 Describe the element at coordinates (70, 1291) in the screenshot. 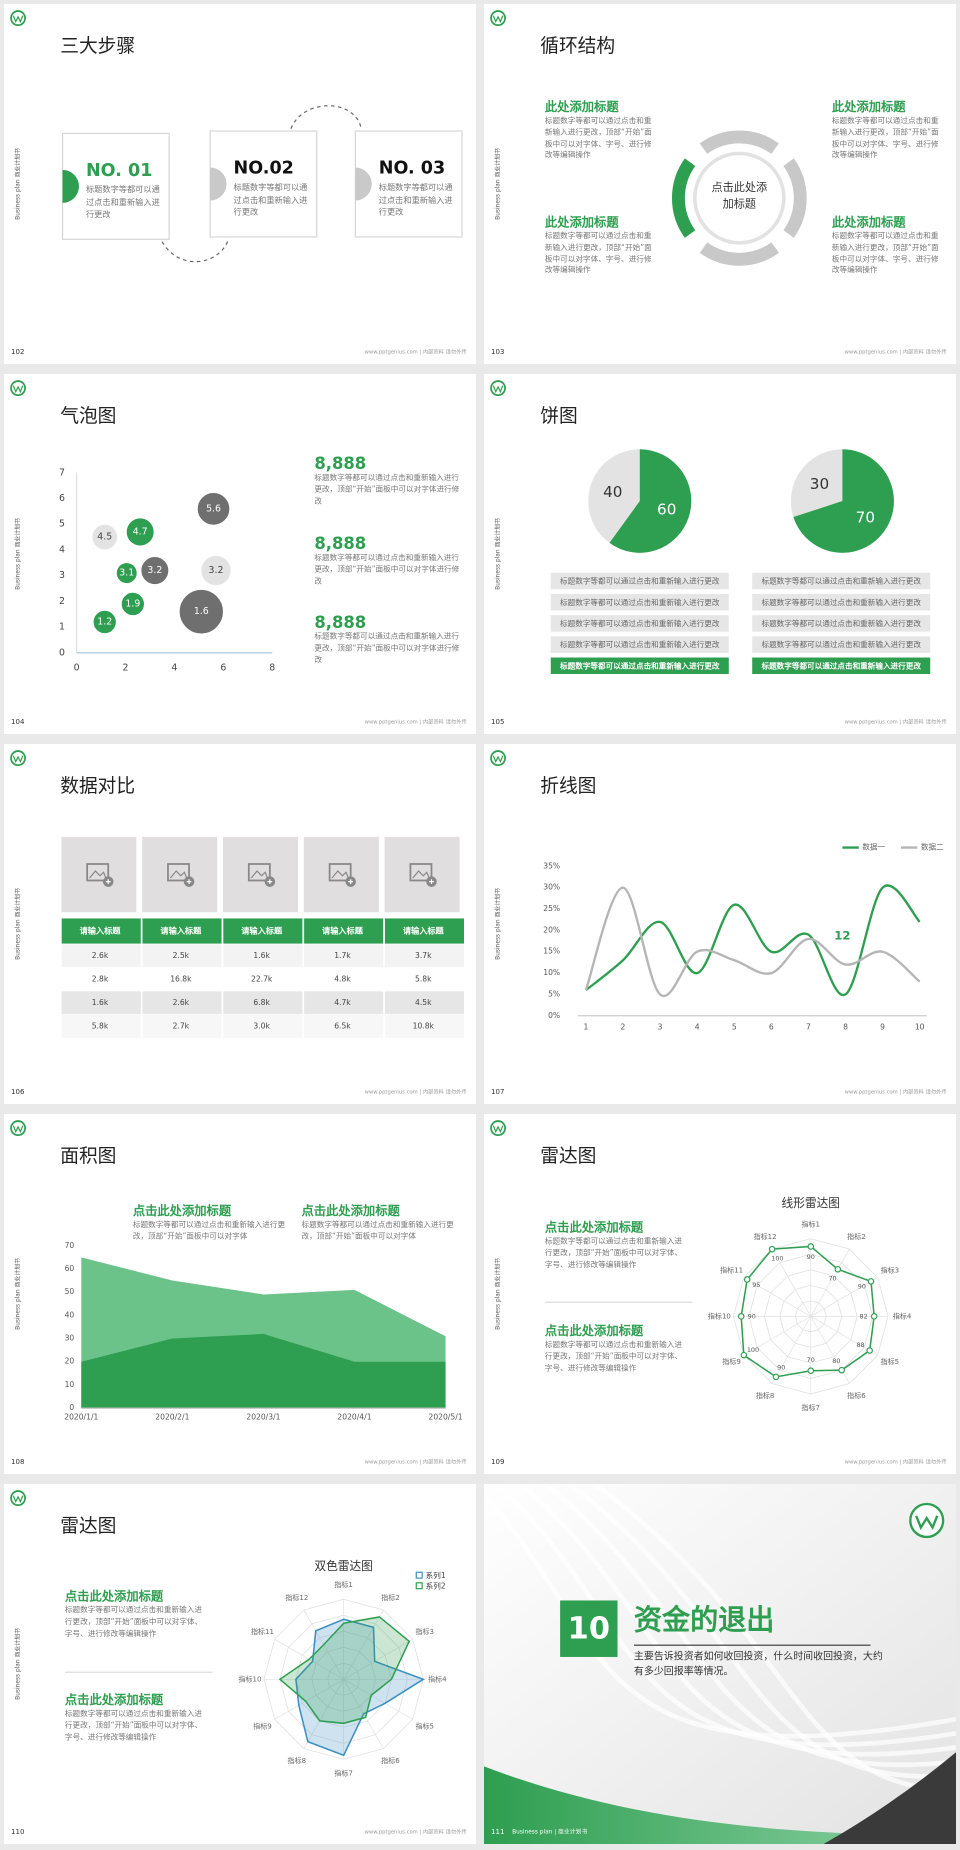

I see `y-tick-label: 50` at that location.